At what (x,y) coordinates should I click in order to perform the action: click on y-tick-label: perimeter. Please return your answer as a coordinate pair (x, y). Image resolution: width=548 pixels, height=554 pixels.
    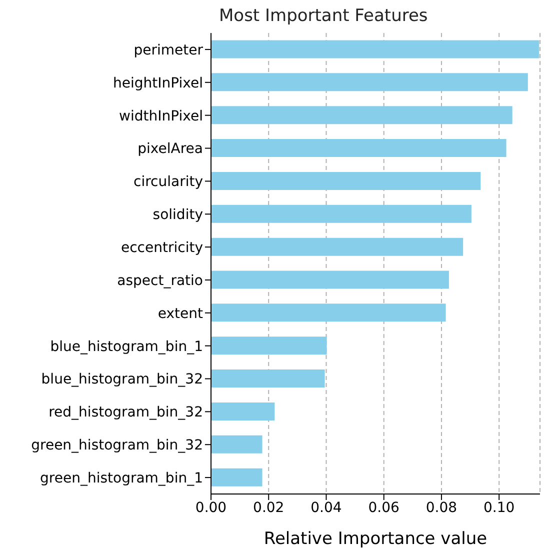
    Looking at the image, I should click on (169, 50).